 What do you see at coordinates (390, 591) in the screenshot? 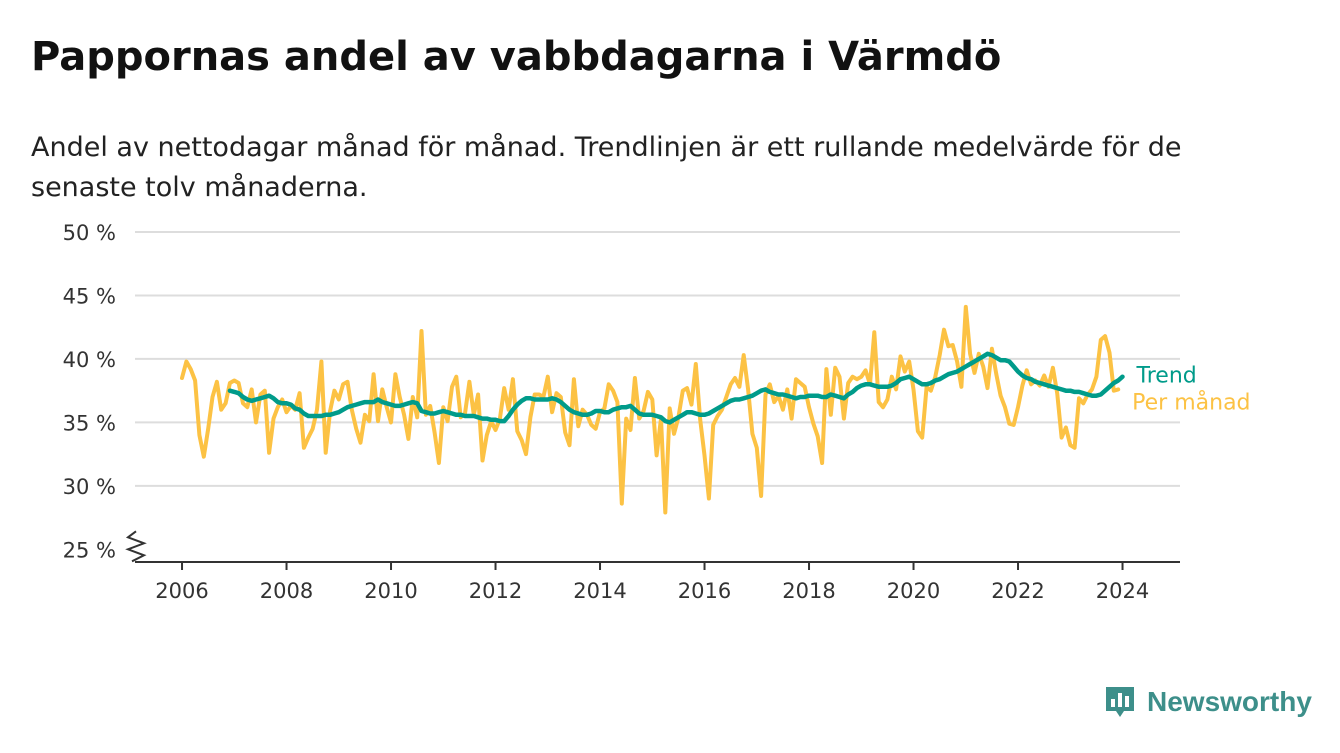
I see `x-tick-label: 2010` at bounding box center [390, 591].